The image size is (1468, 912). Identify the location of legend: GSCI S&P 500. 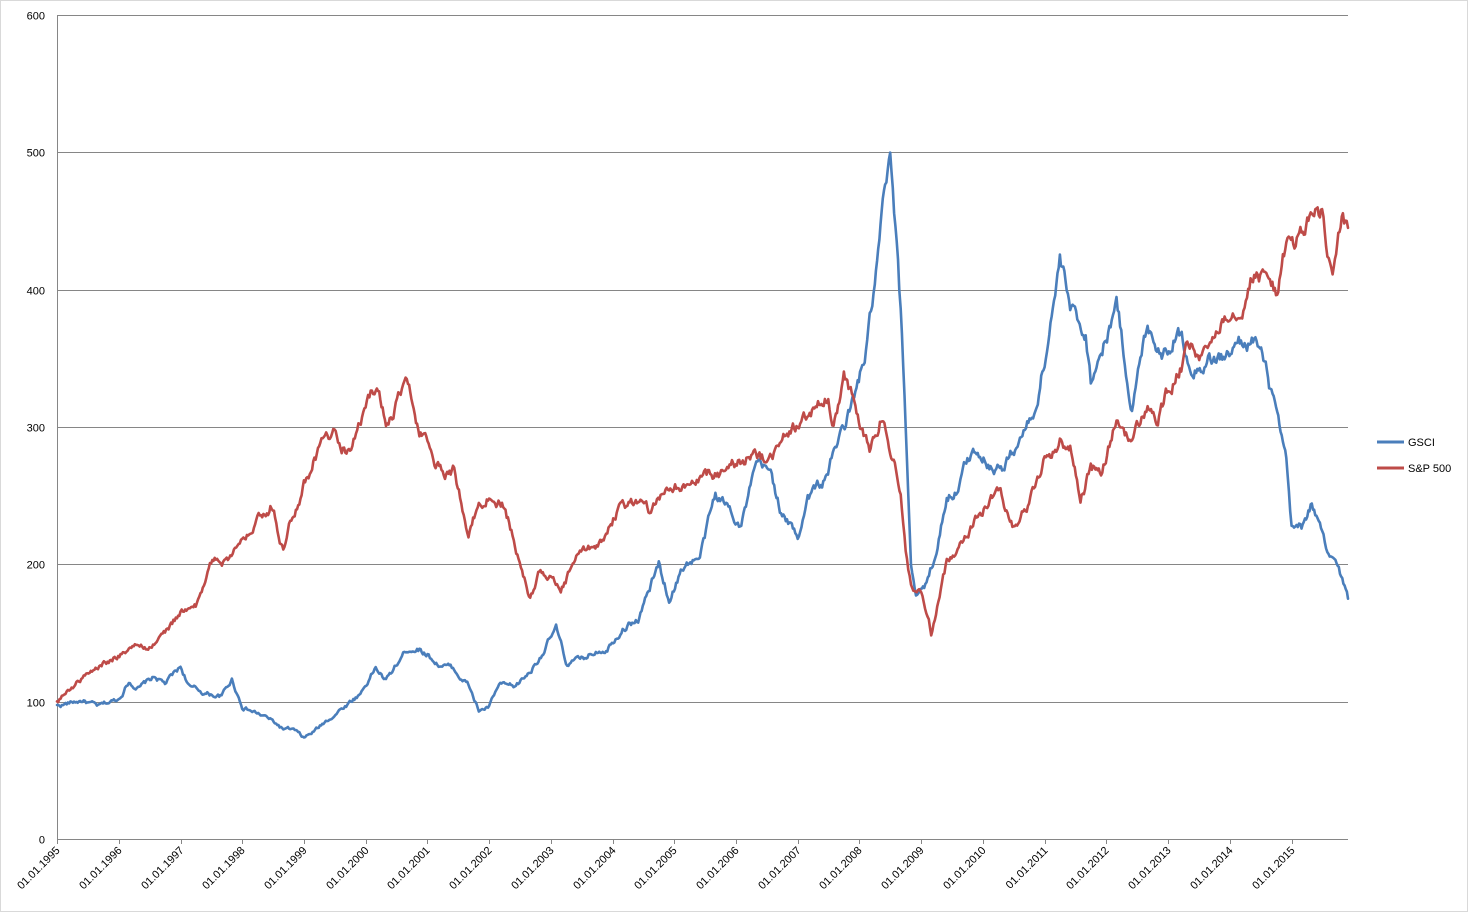
(1414, 456).